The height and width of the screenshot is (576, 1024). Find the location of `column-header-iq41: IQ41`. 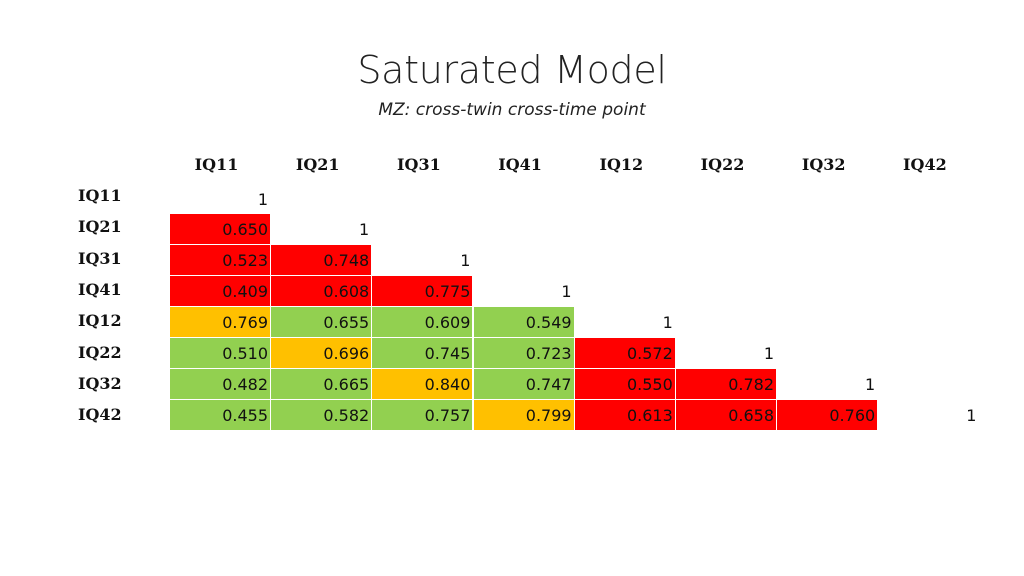

column-header-iq41: IQ41 is located at coordinates (520, 164).